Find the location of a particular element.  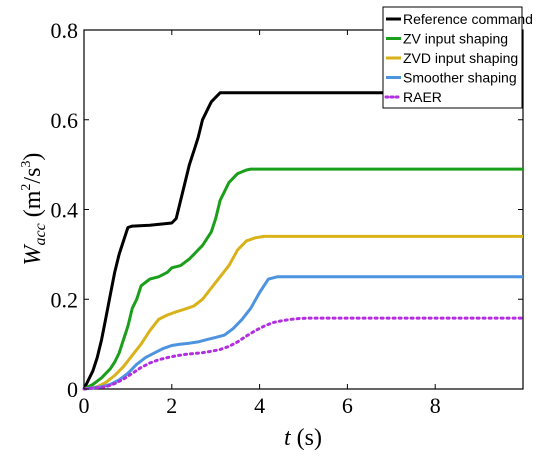

x-tick-label: 2 is located at coordinates (171, 405).